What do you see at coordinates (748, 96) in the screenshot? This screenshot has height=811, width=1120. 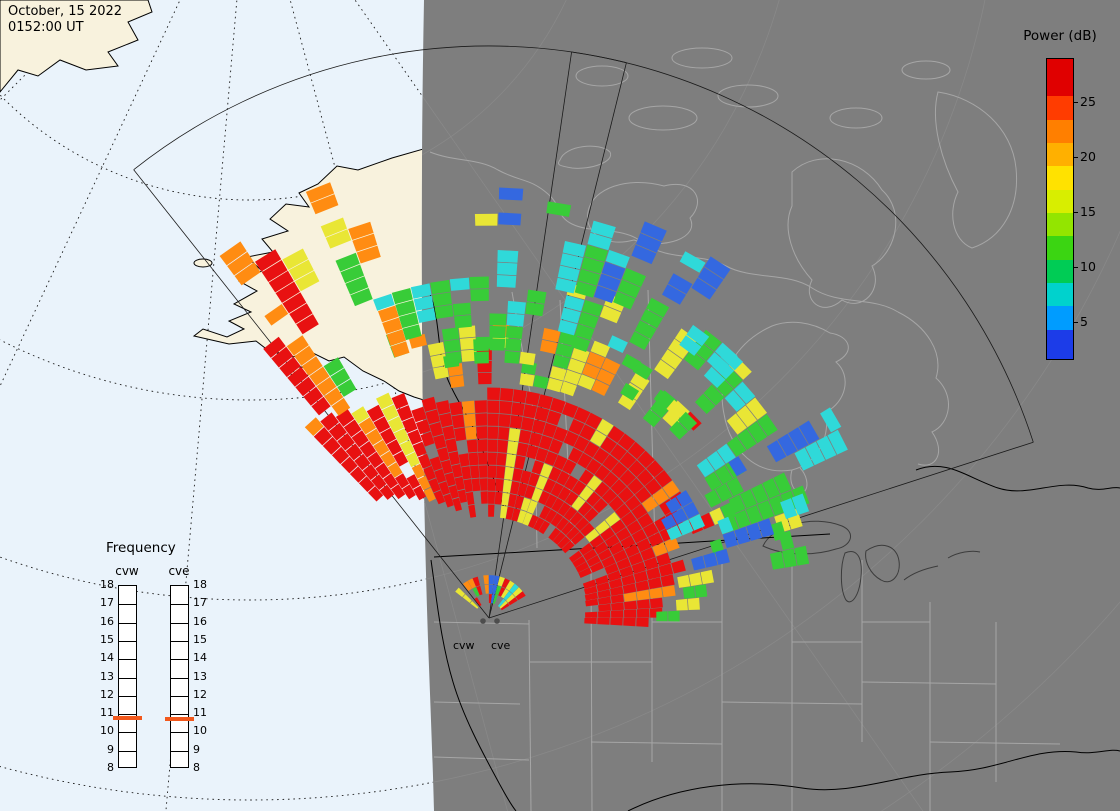 I see `arctic-island-icon` at bounding box center [748, 96].